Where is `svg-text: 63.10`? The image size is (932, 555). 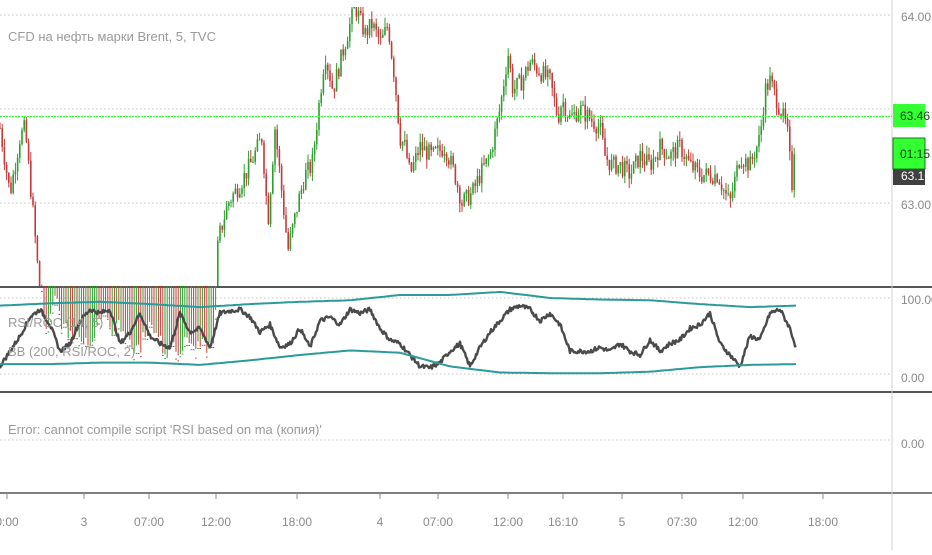
svg-text: 63.10 is located at coordinates (916, 176).